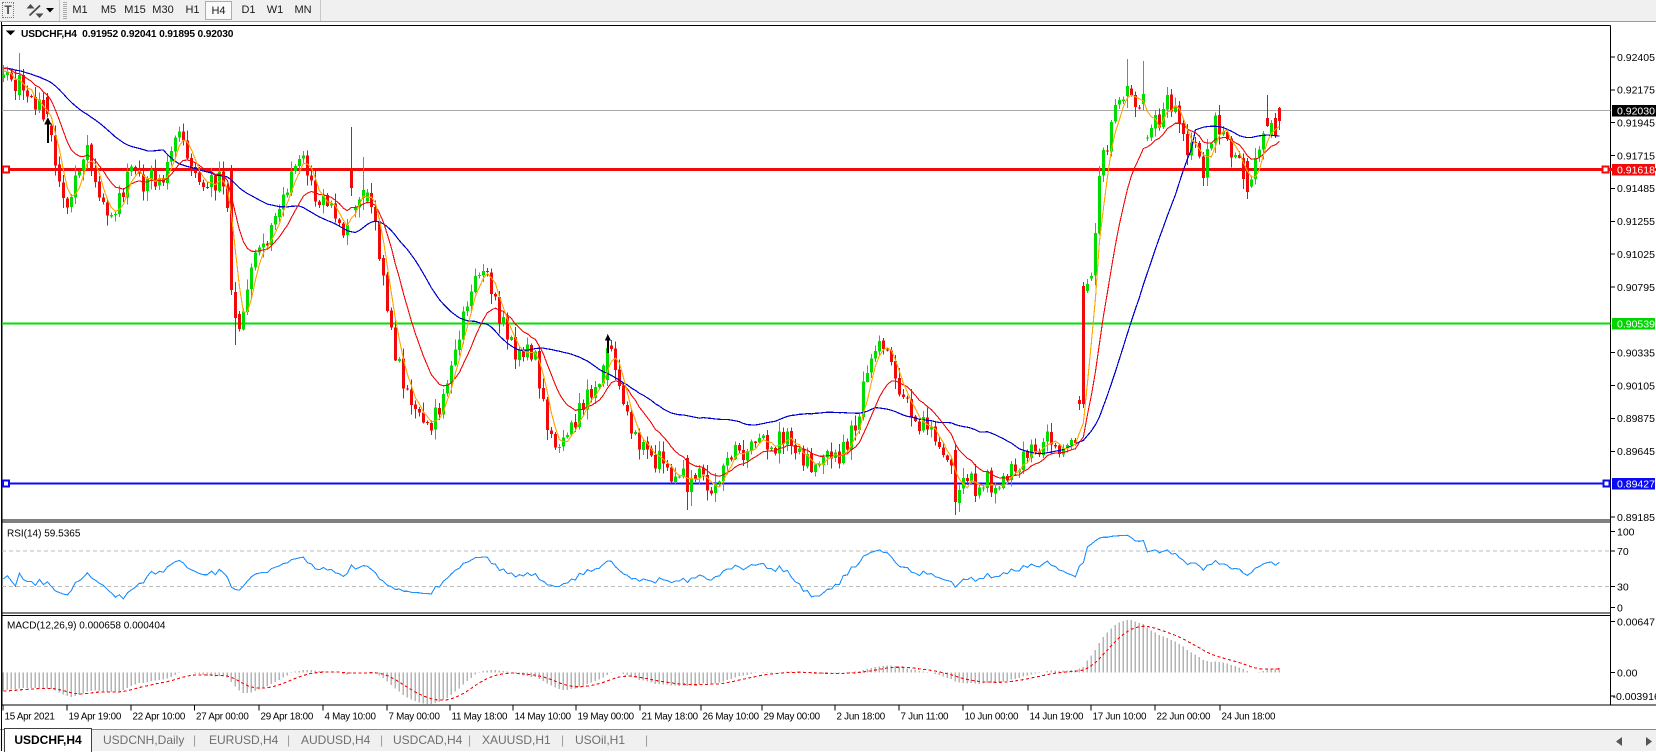 This screenshot has width=1656, height=752. What do you see at coordinates (1636, 452) in the screenshot?
I see `svg-text: 0.89645` at bounding box center [1636, 452].